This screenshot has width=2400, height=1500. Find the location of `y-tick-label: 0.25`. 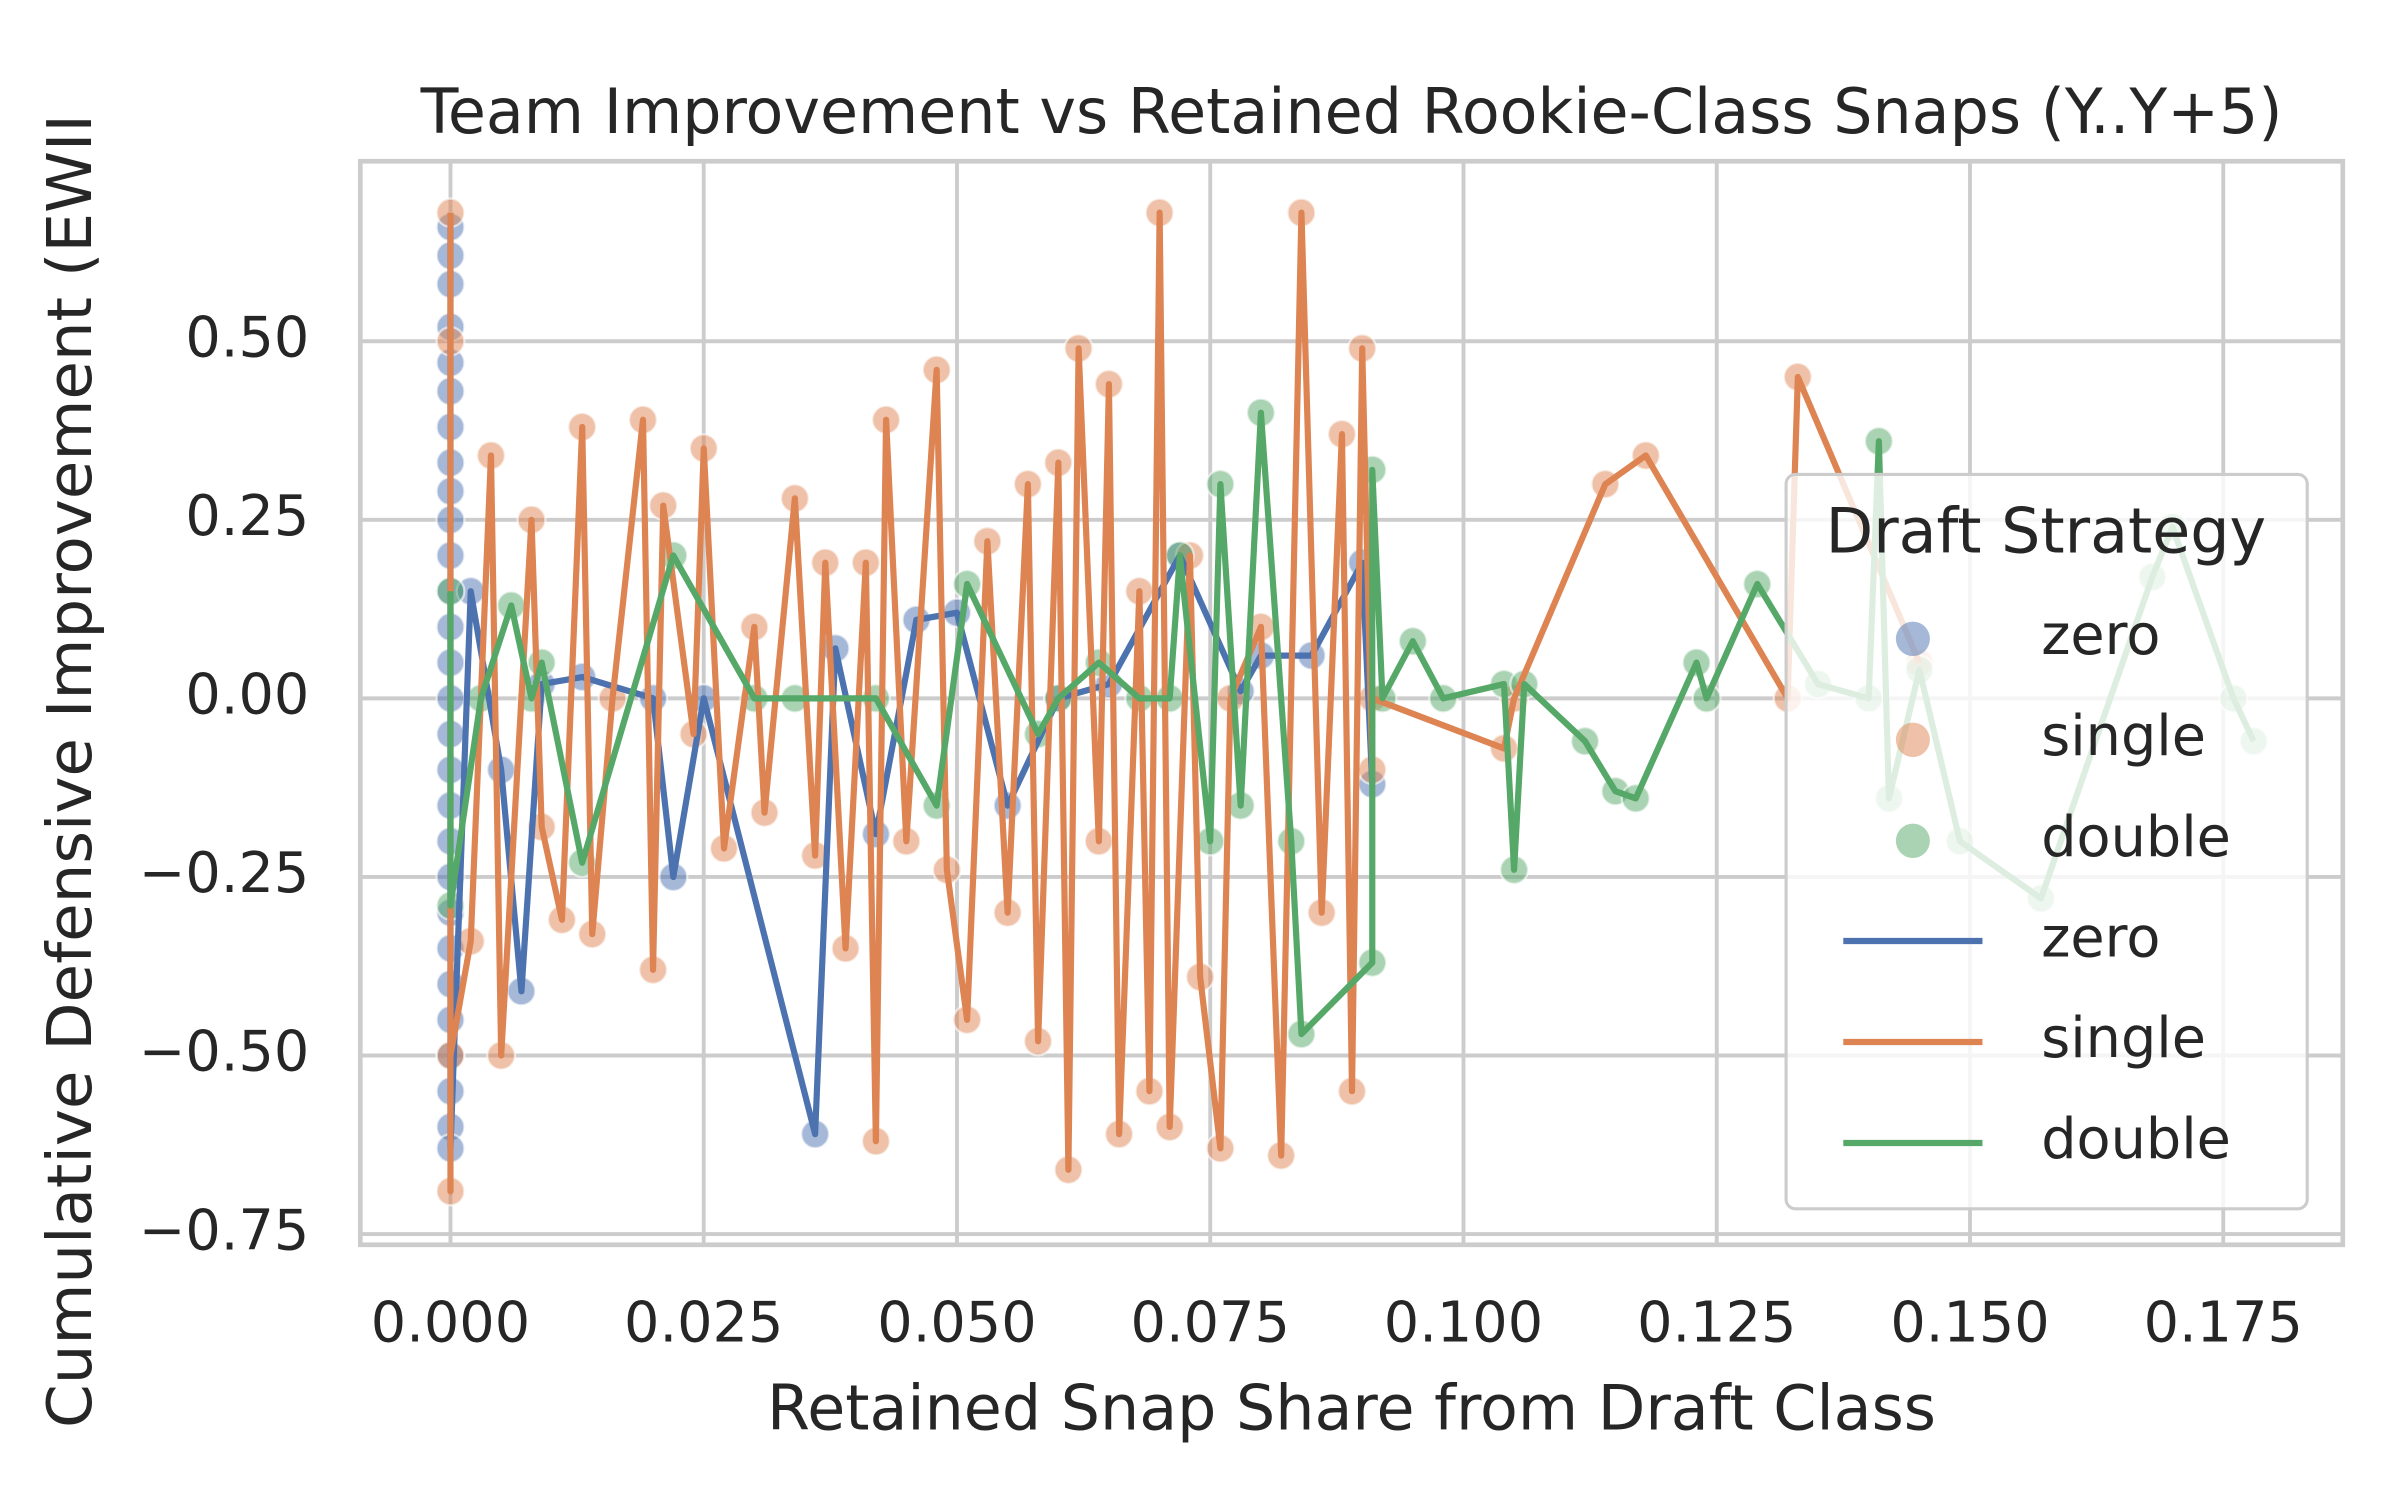

y-tick-label: 0.25 is located at coordinates (247, 516).